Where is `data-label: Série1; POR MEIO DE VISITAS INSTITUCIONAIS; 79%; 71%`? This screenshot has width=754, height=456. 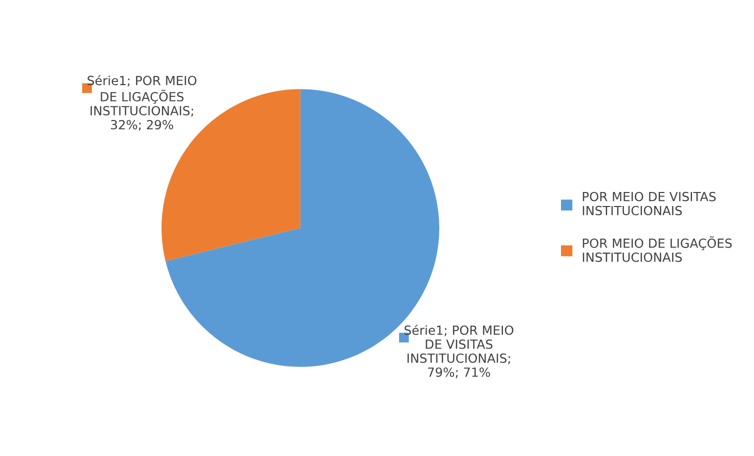 data-label: Série1; POR MEIO DE VISITAS INSTITUCIONAIS; 79%; 71% is located at coordinates (459, 351).